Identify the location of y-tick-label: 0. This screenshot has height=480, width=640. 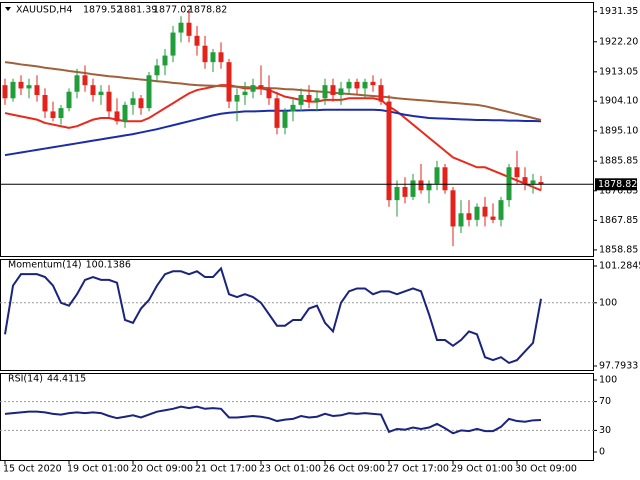
(602, 452).